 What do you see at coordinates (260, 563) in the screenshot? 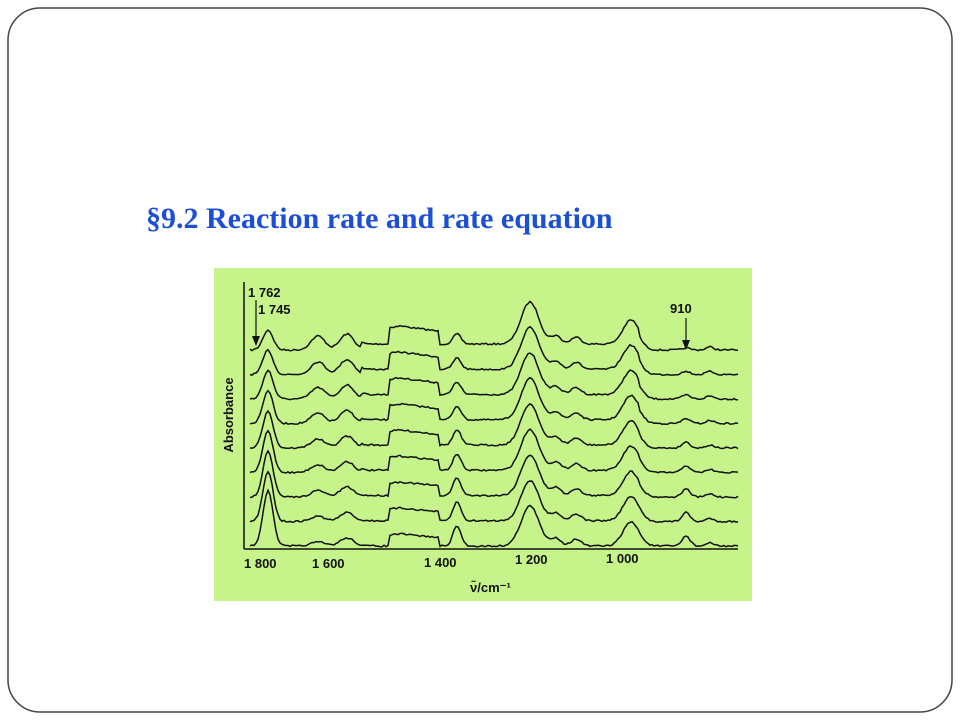
I see `x-tick-label: 1 800` at bounding box center [260, 563].